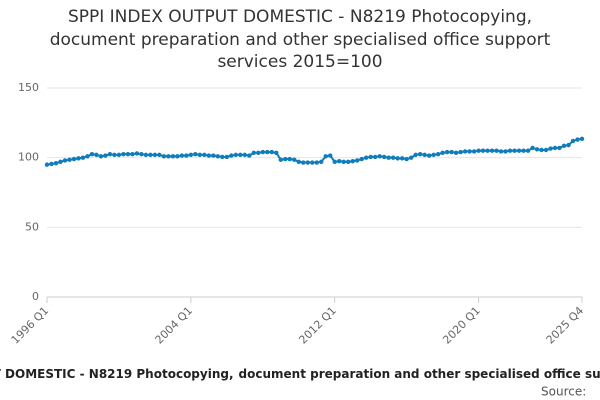 The image size is (600, 400). What do you see at coordinates (30, 325) in the screenshot?
I see `x-tick-label: 1996 Q1` at bounding box center [30, 325].